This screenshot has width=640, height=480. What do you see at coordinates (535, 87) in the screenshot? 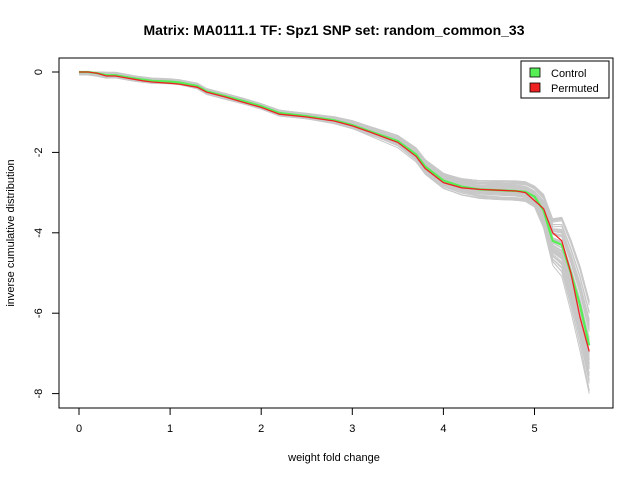
I see `legend-swatch-permuted` at bounding box center [535, 87].